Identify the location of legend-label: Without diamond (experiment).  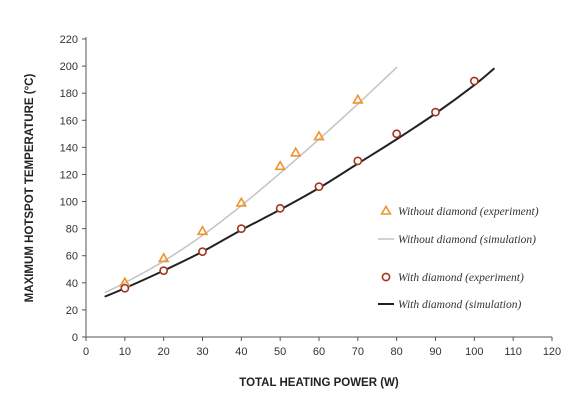
(468, 212).